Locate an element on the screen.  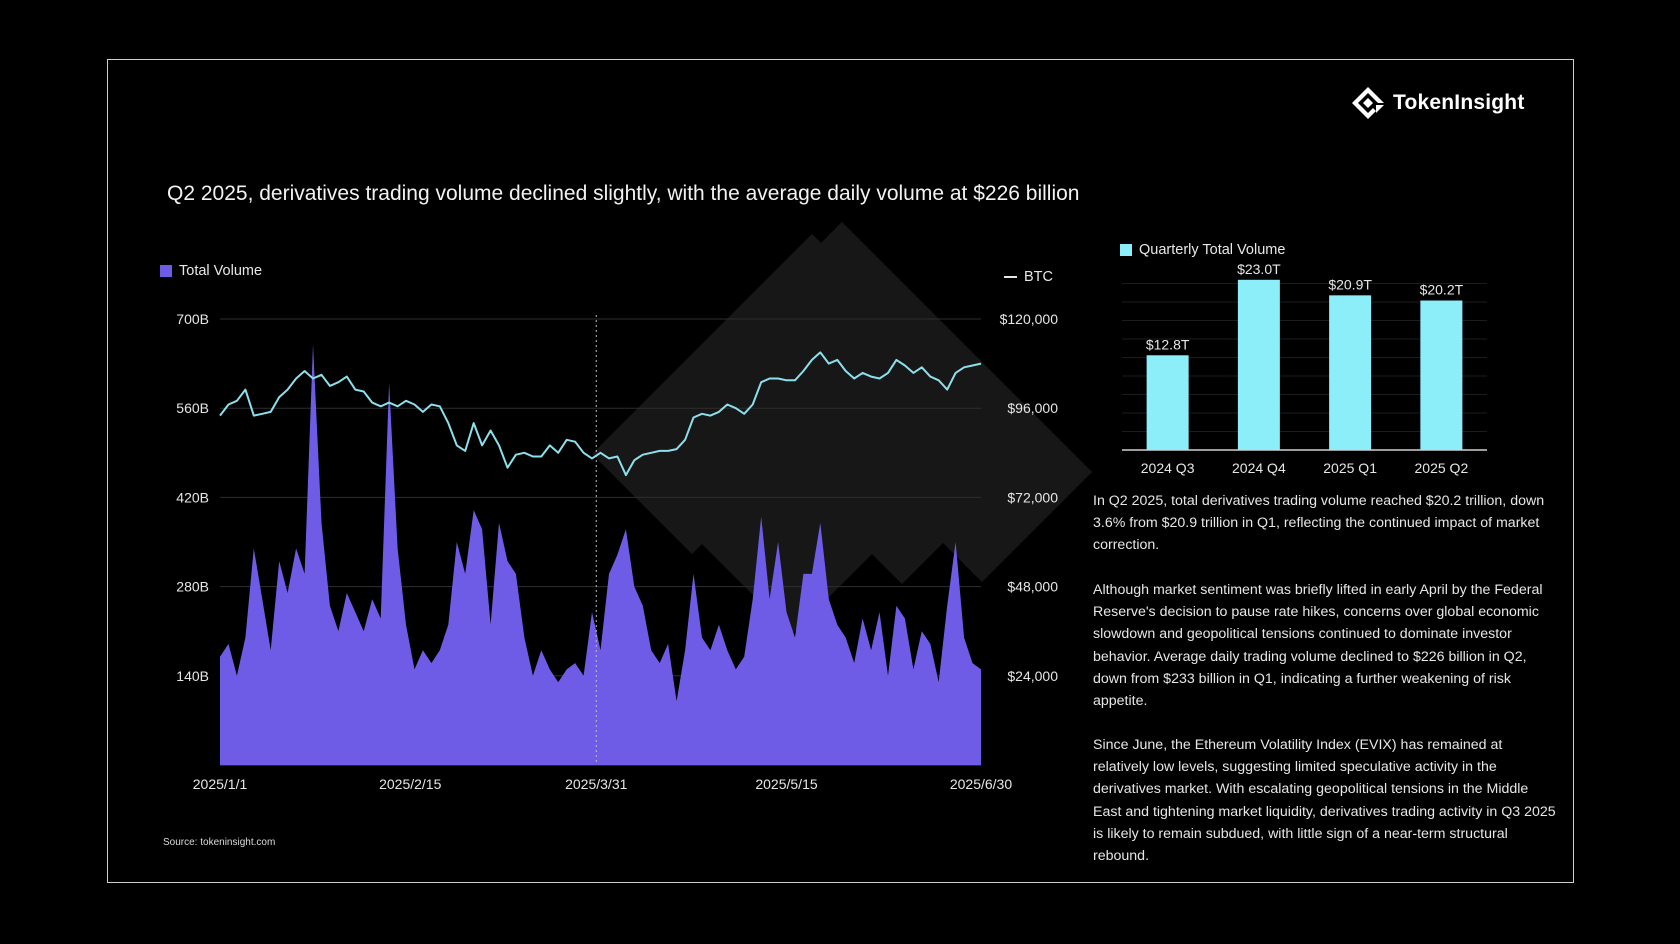
legend-label-volume: Total Volume is located at coordinates (221, 271).